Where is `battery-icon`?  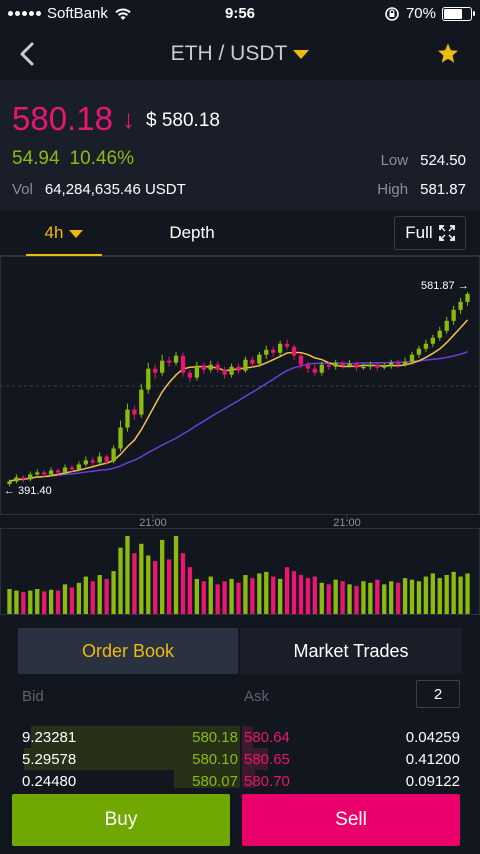
battery-icon is located at coordinates (458, 13).